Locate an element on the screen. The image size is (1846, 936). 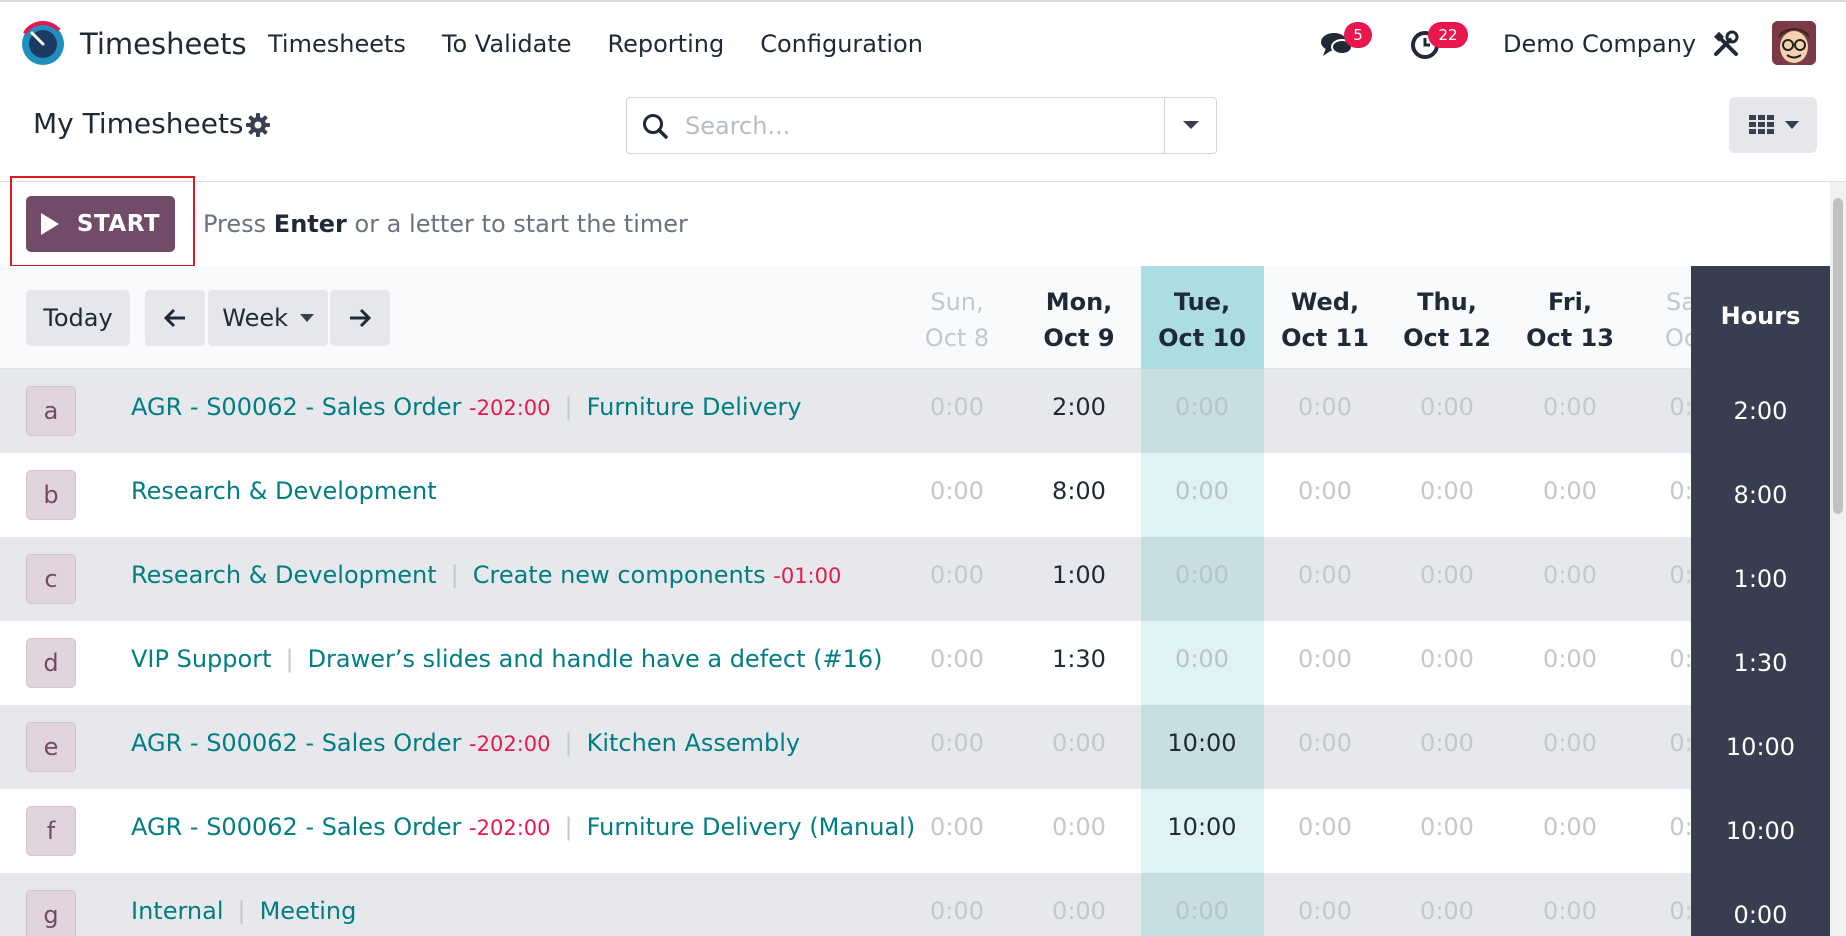
hint-pre: Press is located at coordinates (238, 224).